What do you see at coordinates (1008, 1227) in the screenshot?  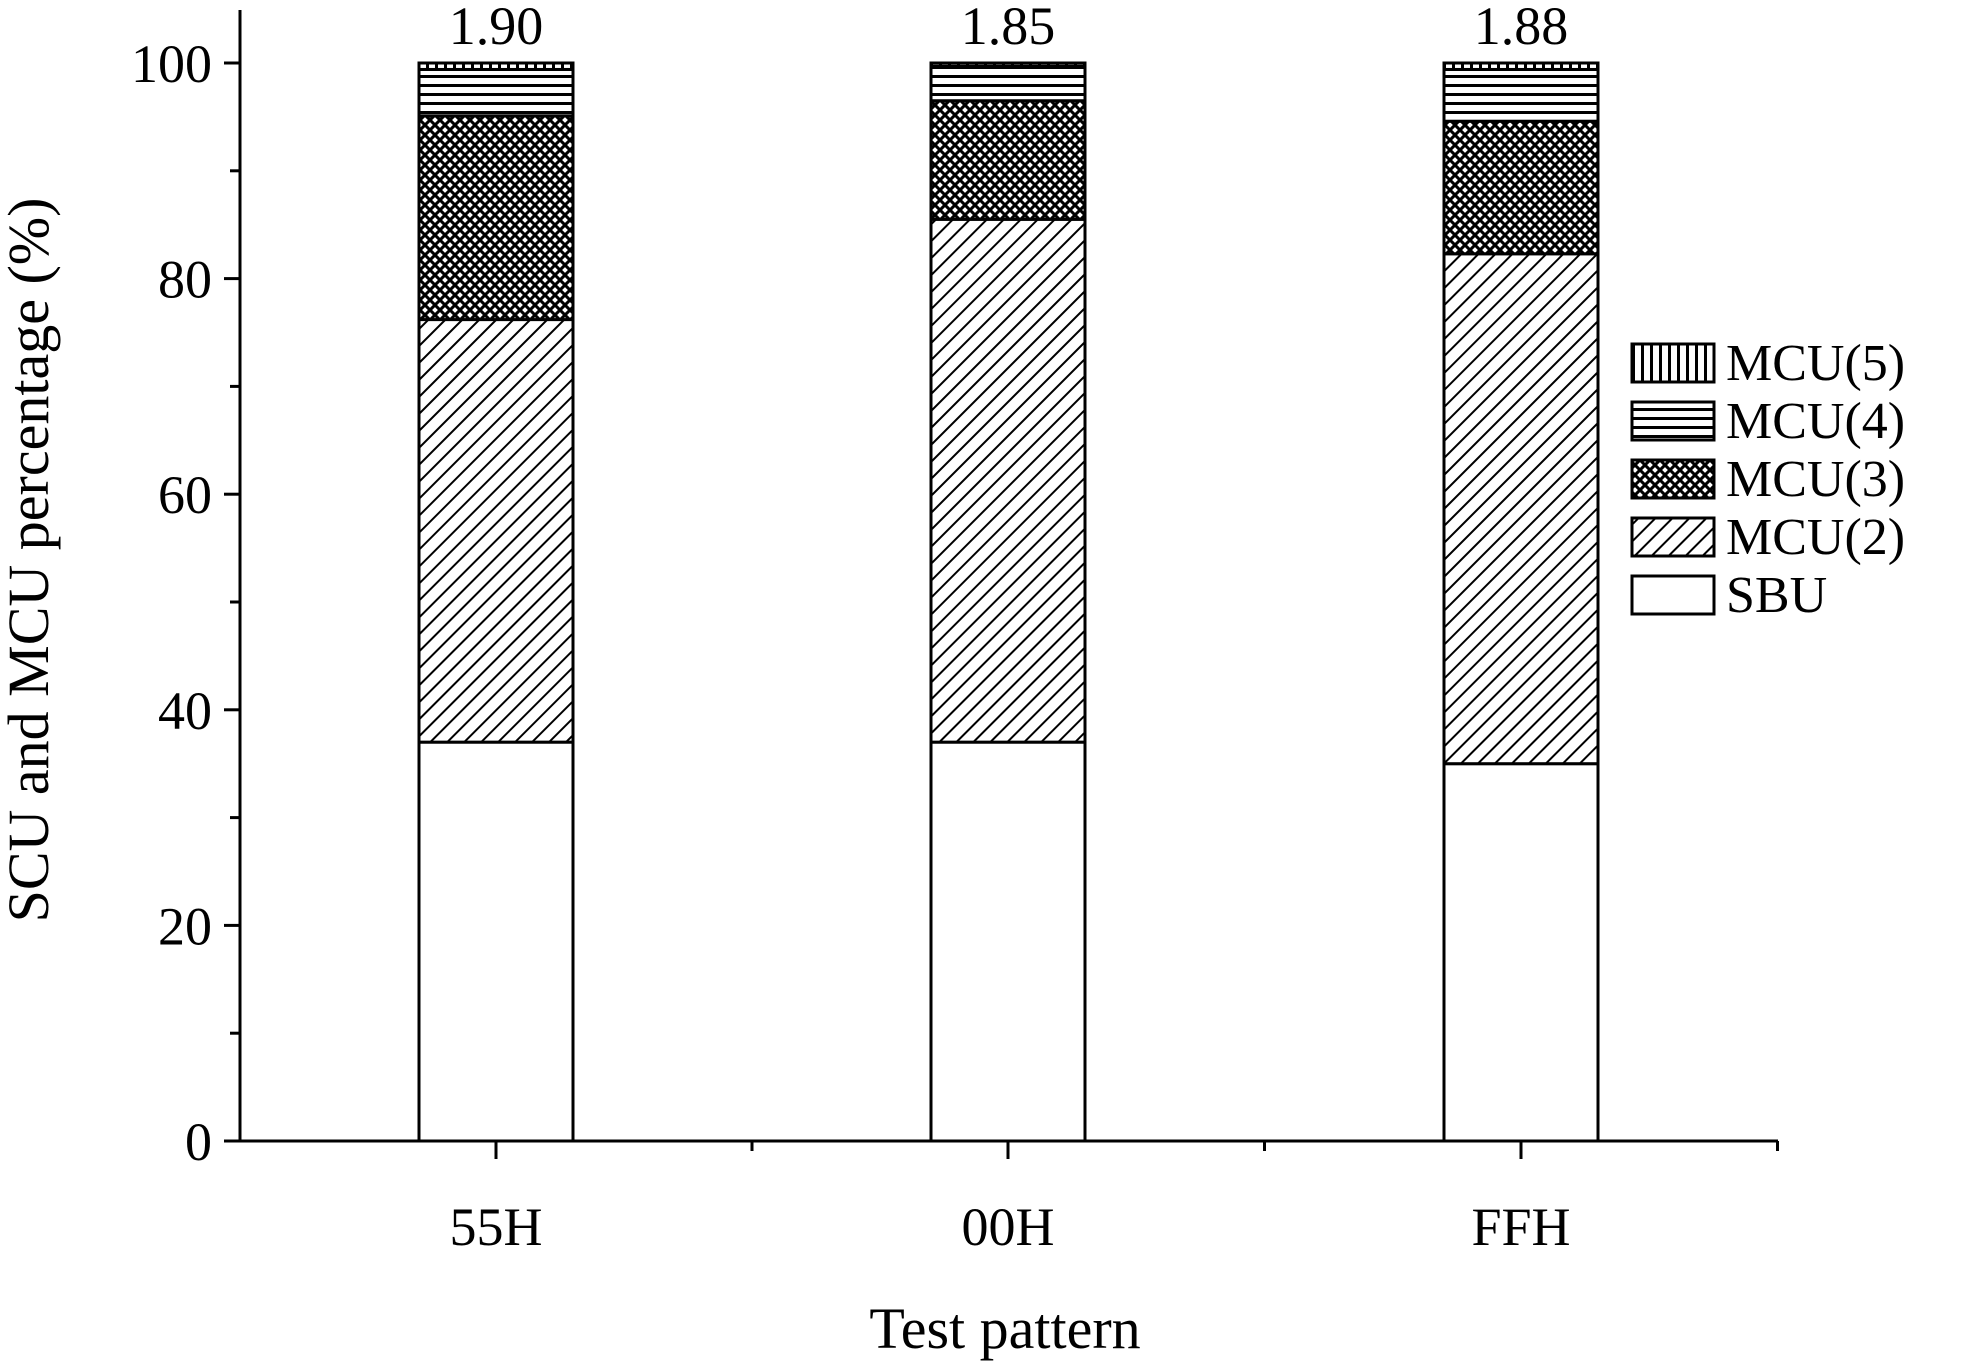 I see `x-tick-label: 00H` at bounding box center [1008, 1227].